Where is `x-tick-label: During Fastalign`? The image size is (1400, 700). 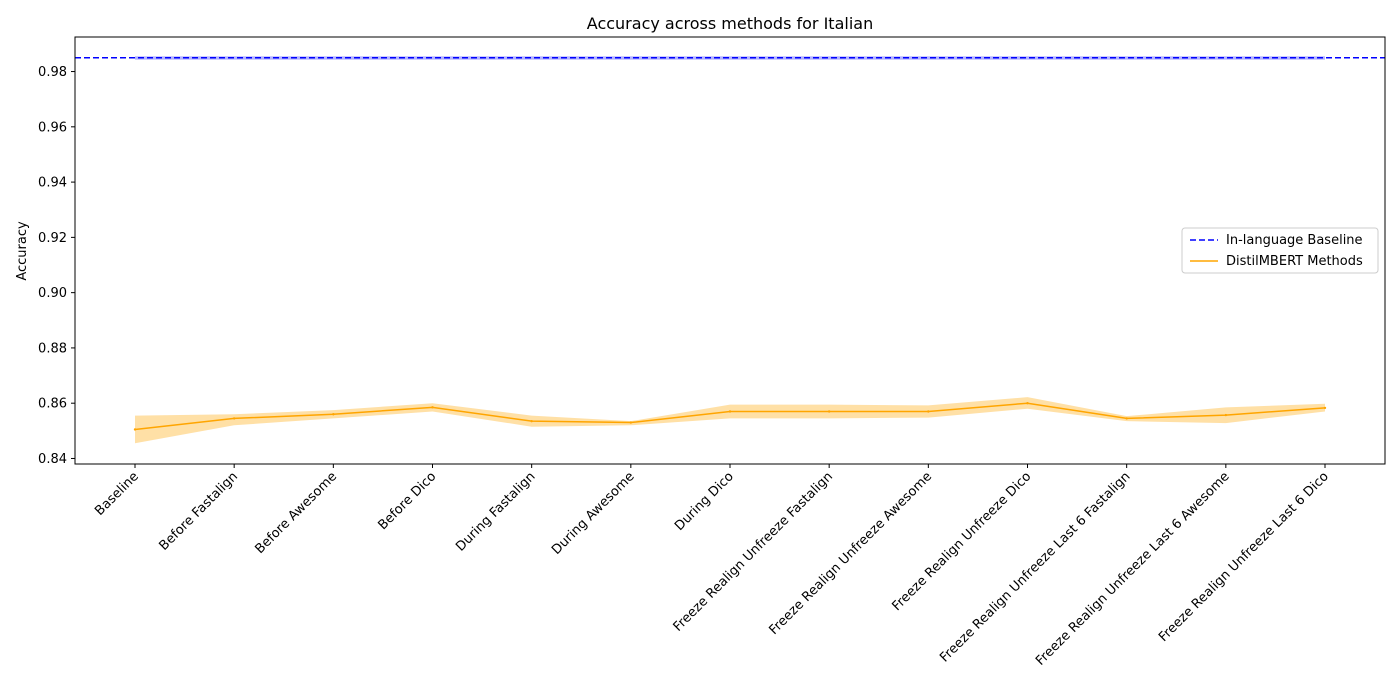 x-tick-label: During Fastalign is located at coordinates (495, 511).